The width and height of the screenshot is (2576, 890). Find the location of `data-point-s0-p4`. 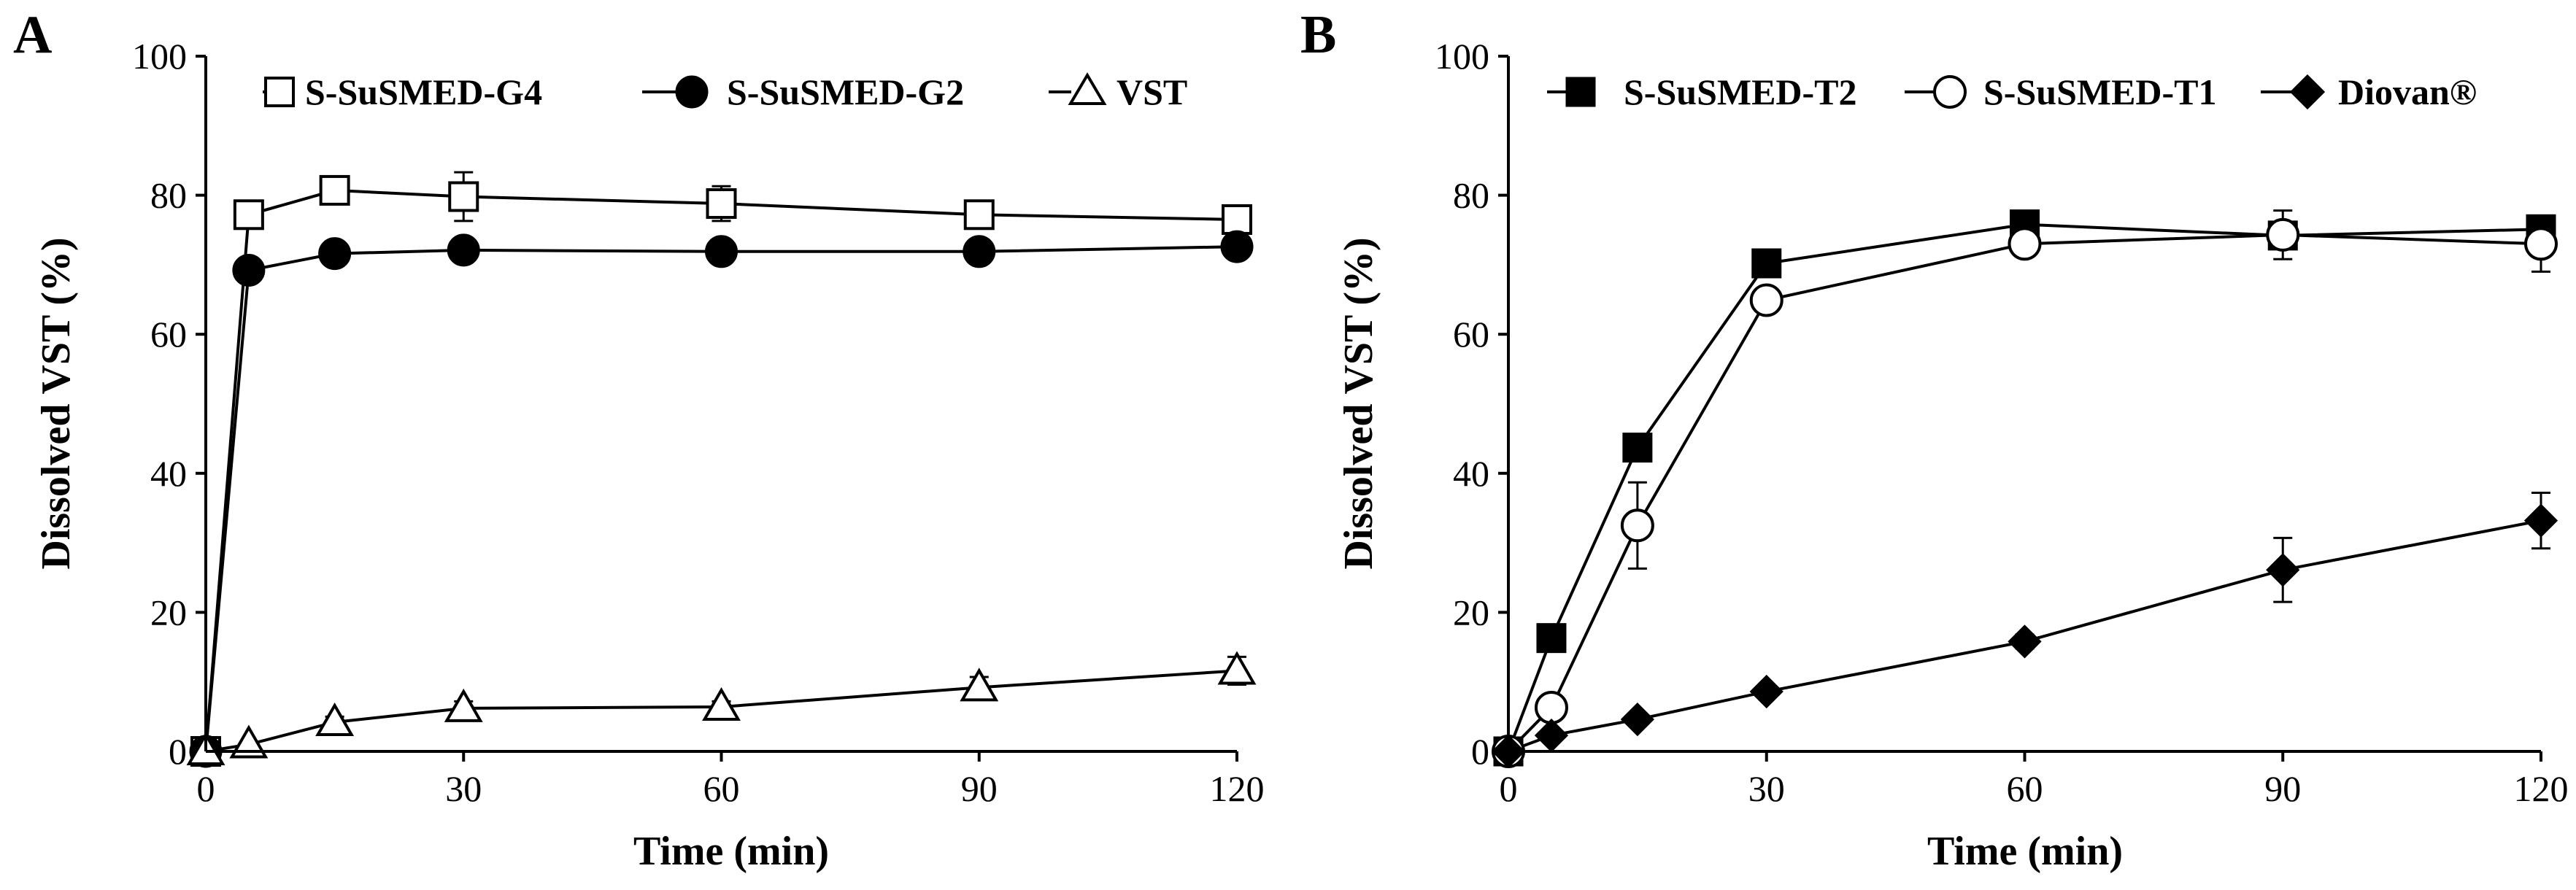

data-point-s0-p4 is located at coordinates (721, 204).